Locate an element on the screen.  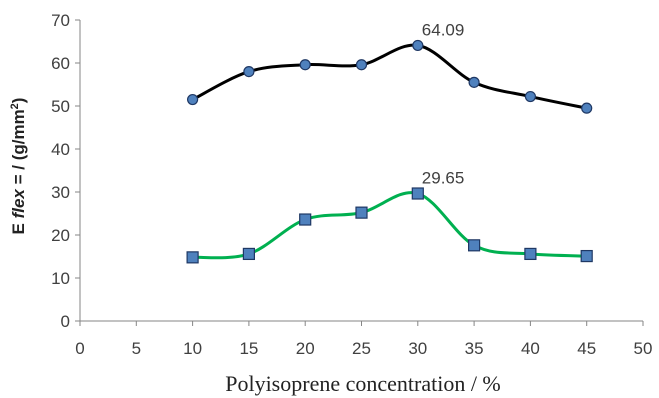
y-tick-label: 60 is located at coordinates (60, 63).